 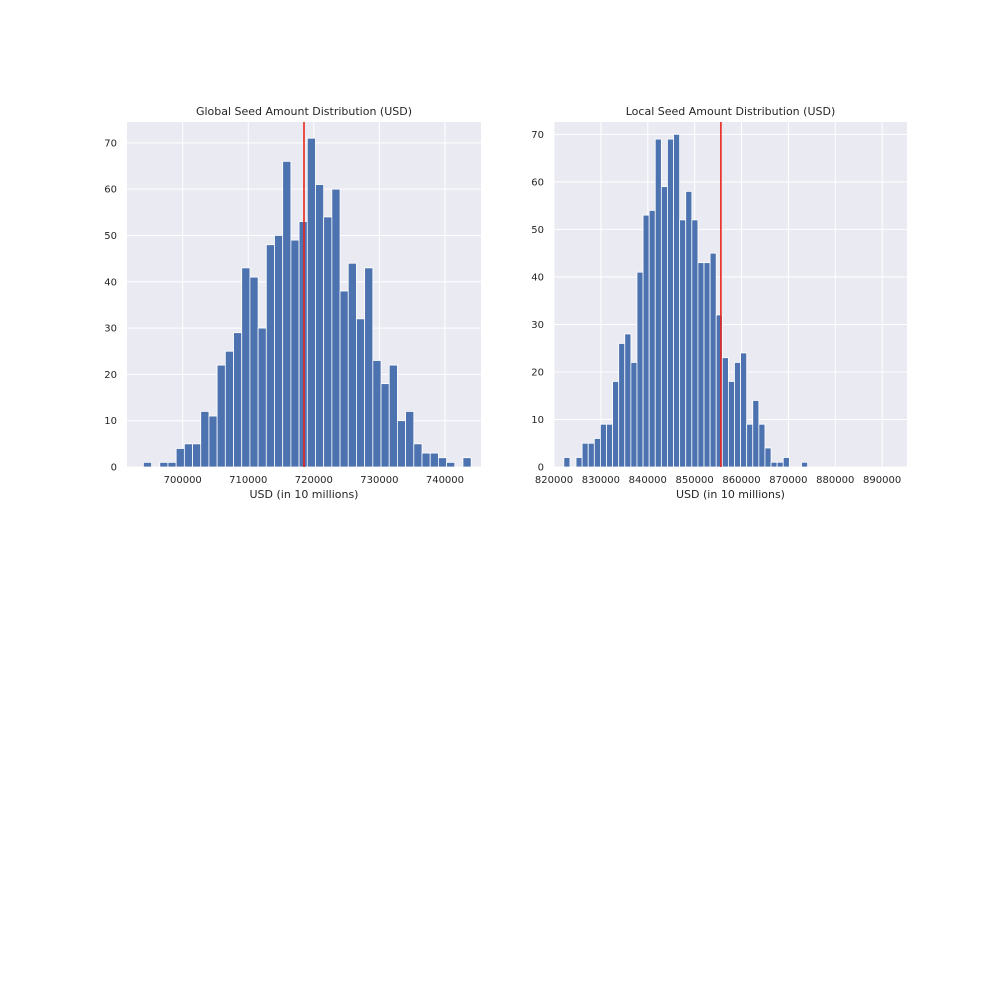 I want to click on x-tick-label: 740000, so click(x=445, y=480).